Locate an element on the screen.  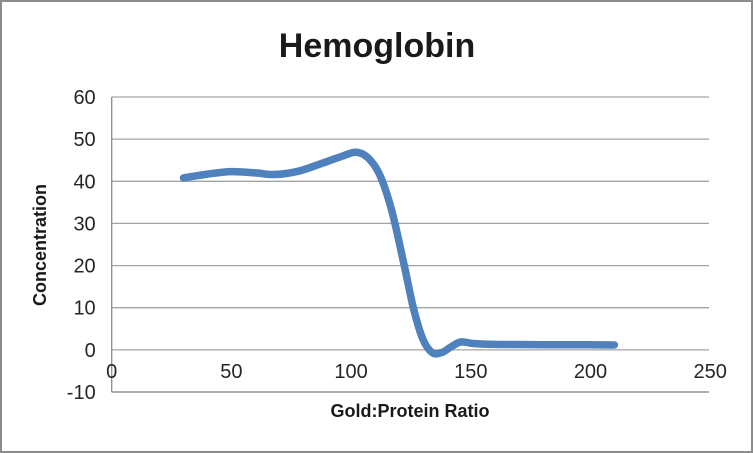
y-tick-label-10: 10 is located at coordinates (84, 309).